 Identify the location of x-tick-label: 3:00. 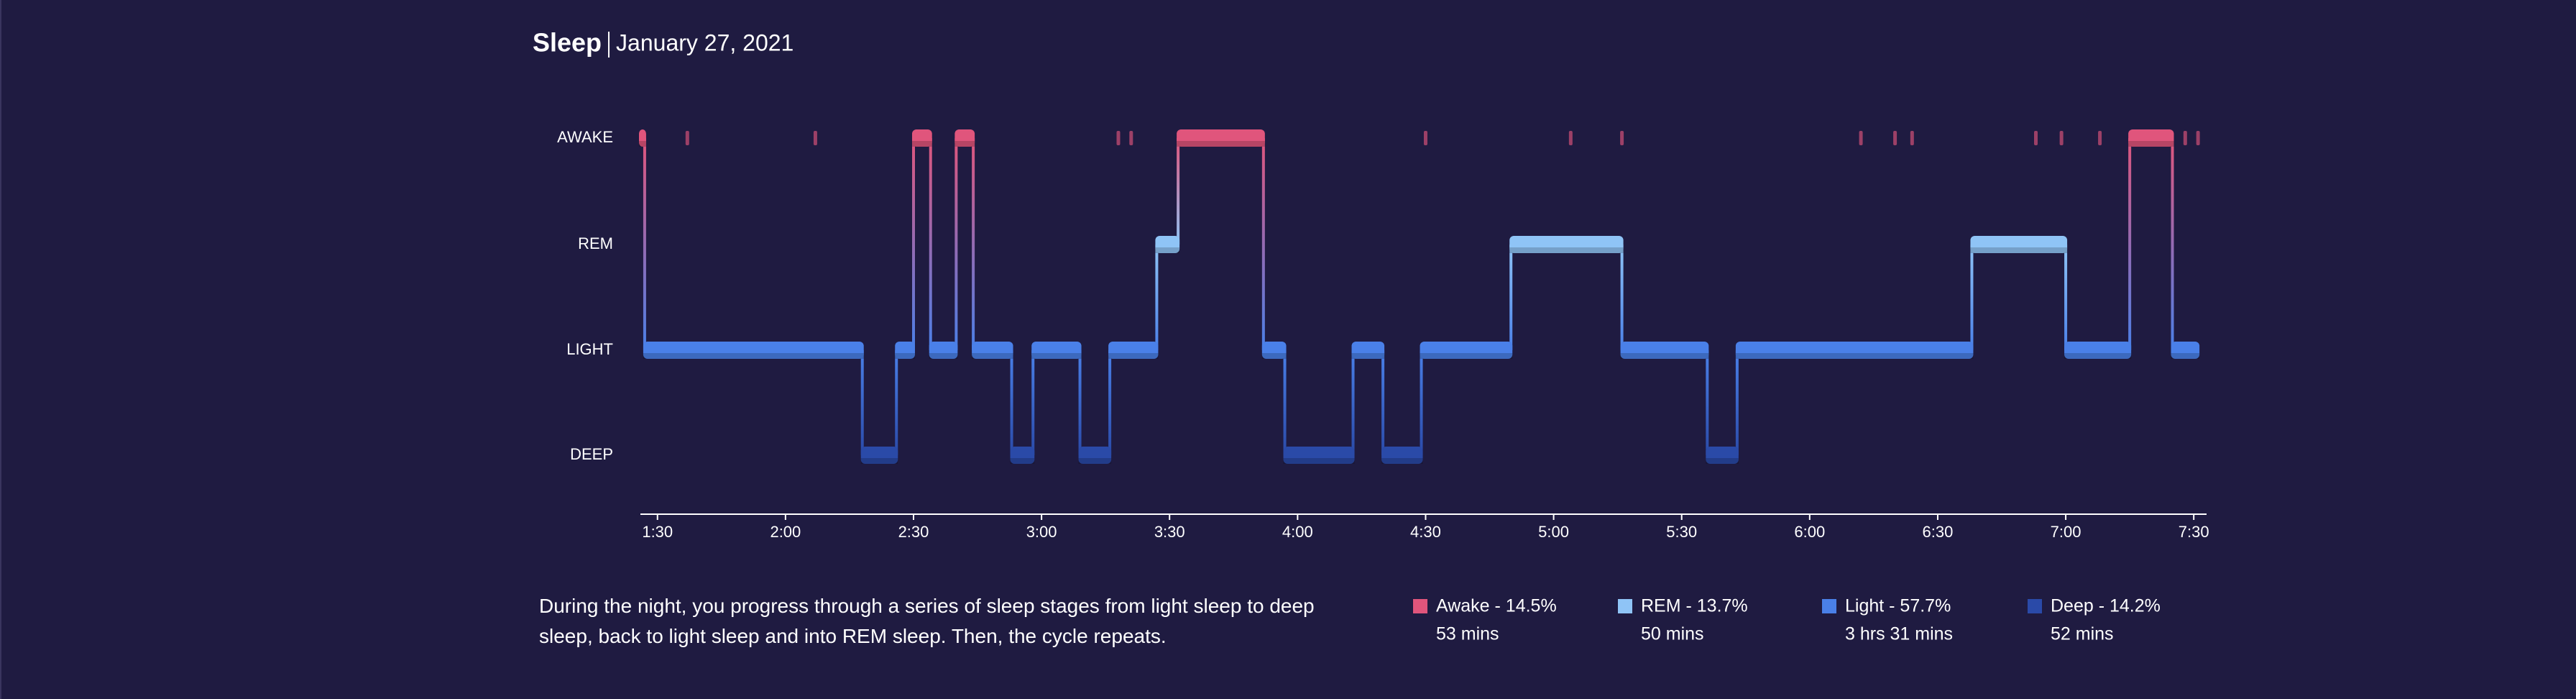
(1041, 532).